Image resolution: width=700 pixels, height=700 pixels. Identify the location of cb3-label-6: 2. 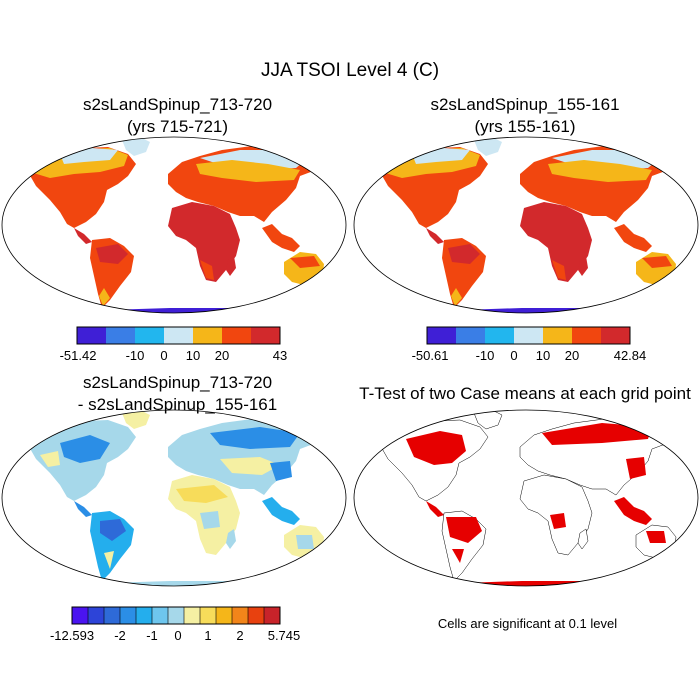
(239, 635).